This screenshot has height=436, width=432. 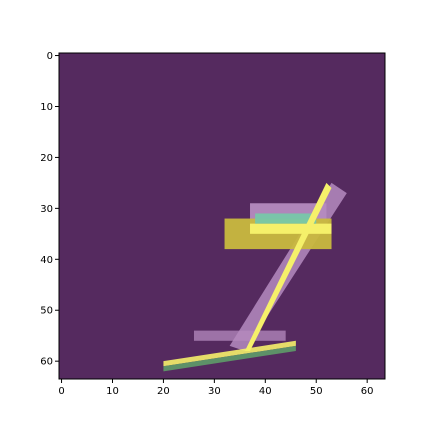 What do you see at coordinates (265, 391) in the screenshot?
I see `x-tick-label-40: 40` at bounding box center [265, 391].